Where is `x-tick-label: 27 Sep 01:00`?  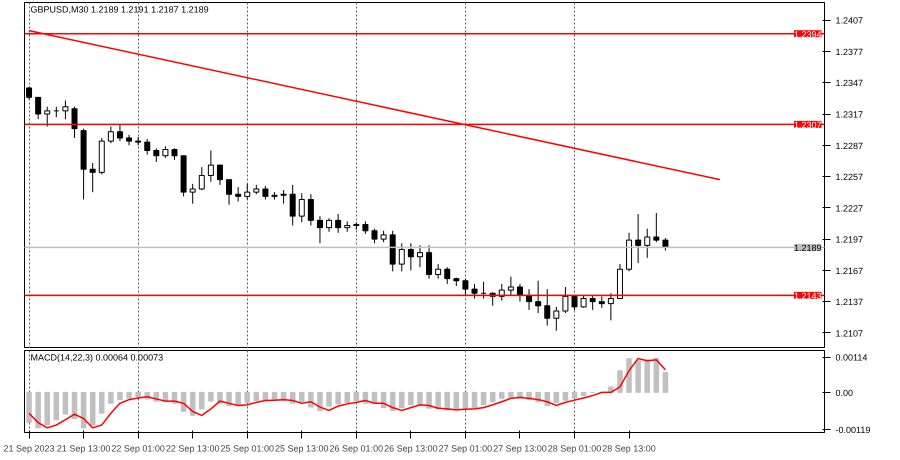 x-tick-label: 27 Sep 01:00 is located at coordinates (465, 449).